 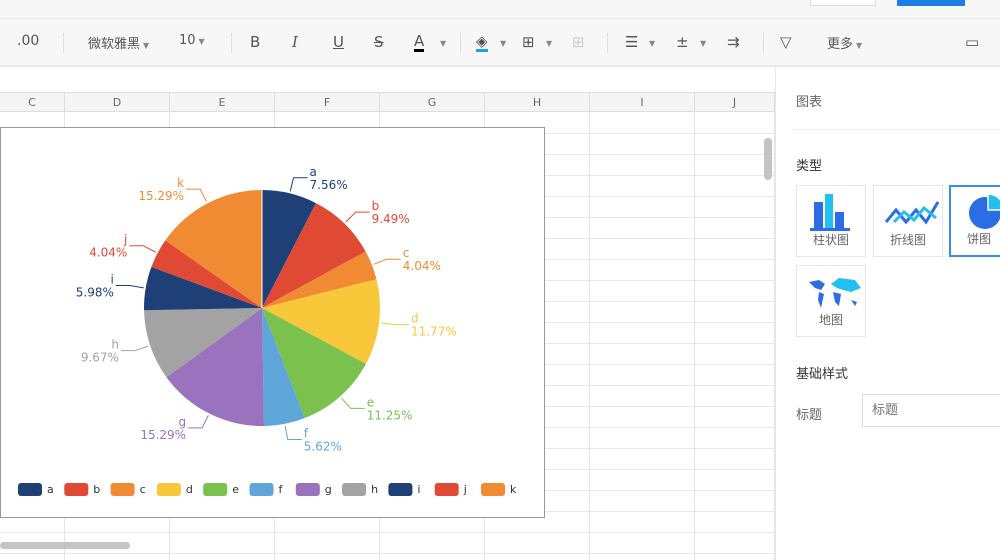 What do you see at coordinates (578, 42) in the screenshot?
I see `merge-cells-icon: ⊞` at bounding box center [578, 42].